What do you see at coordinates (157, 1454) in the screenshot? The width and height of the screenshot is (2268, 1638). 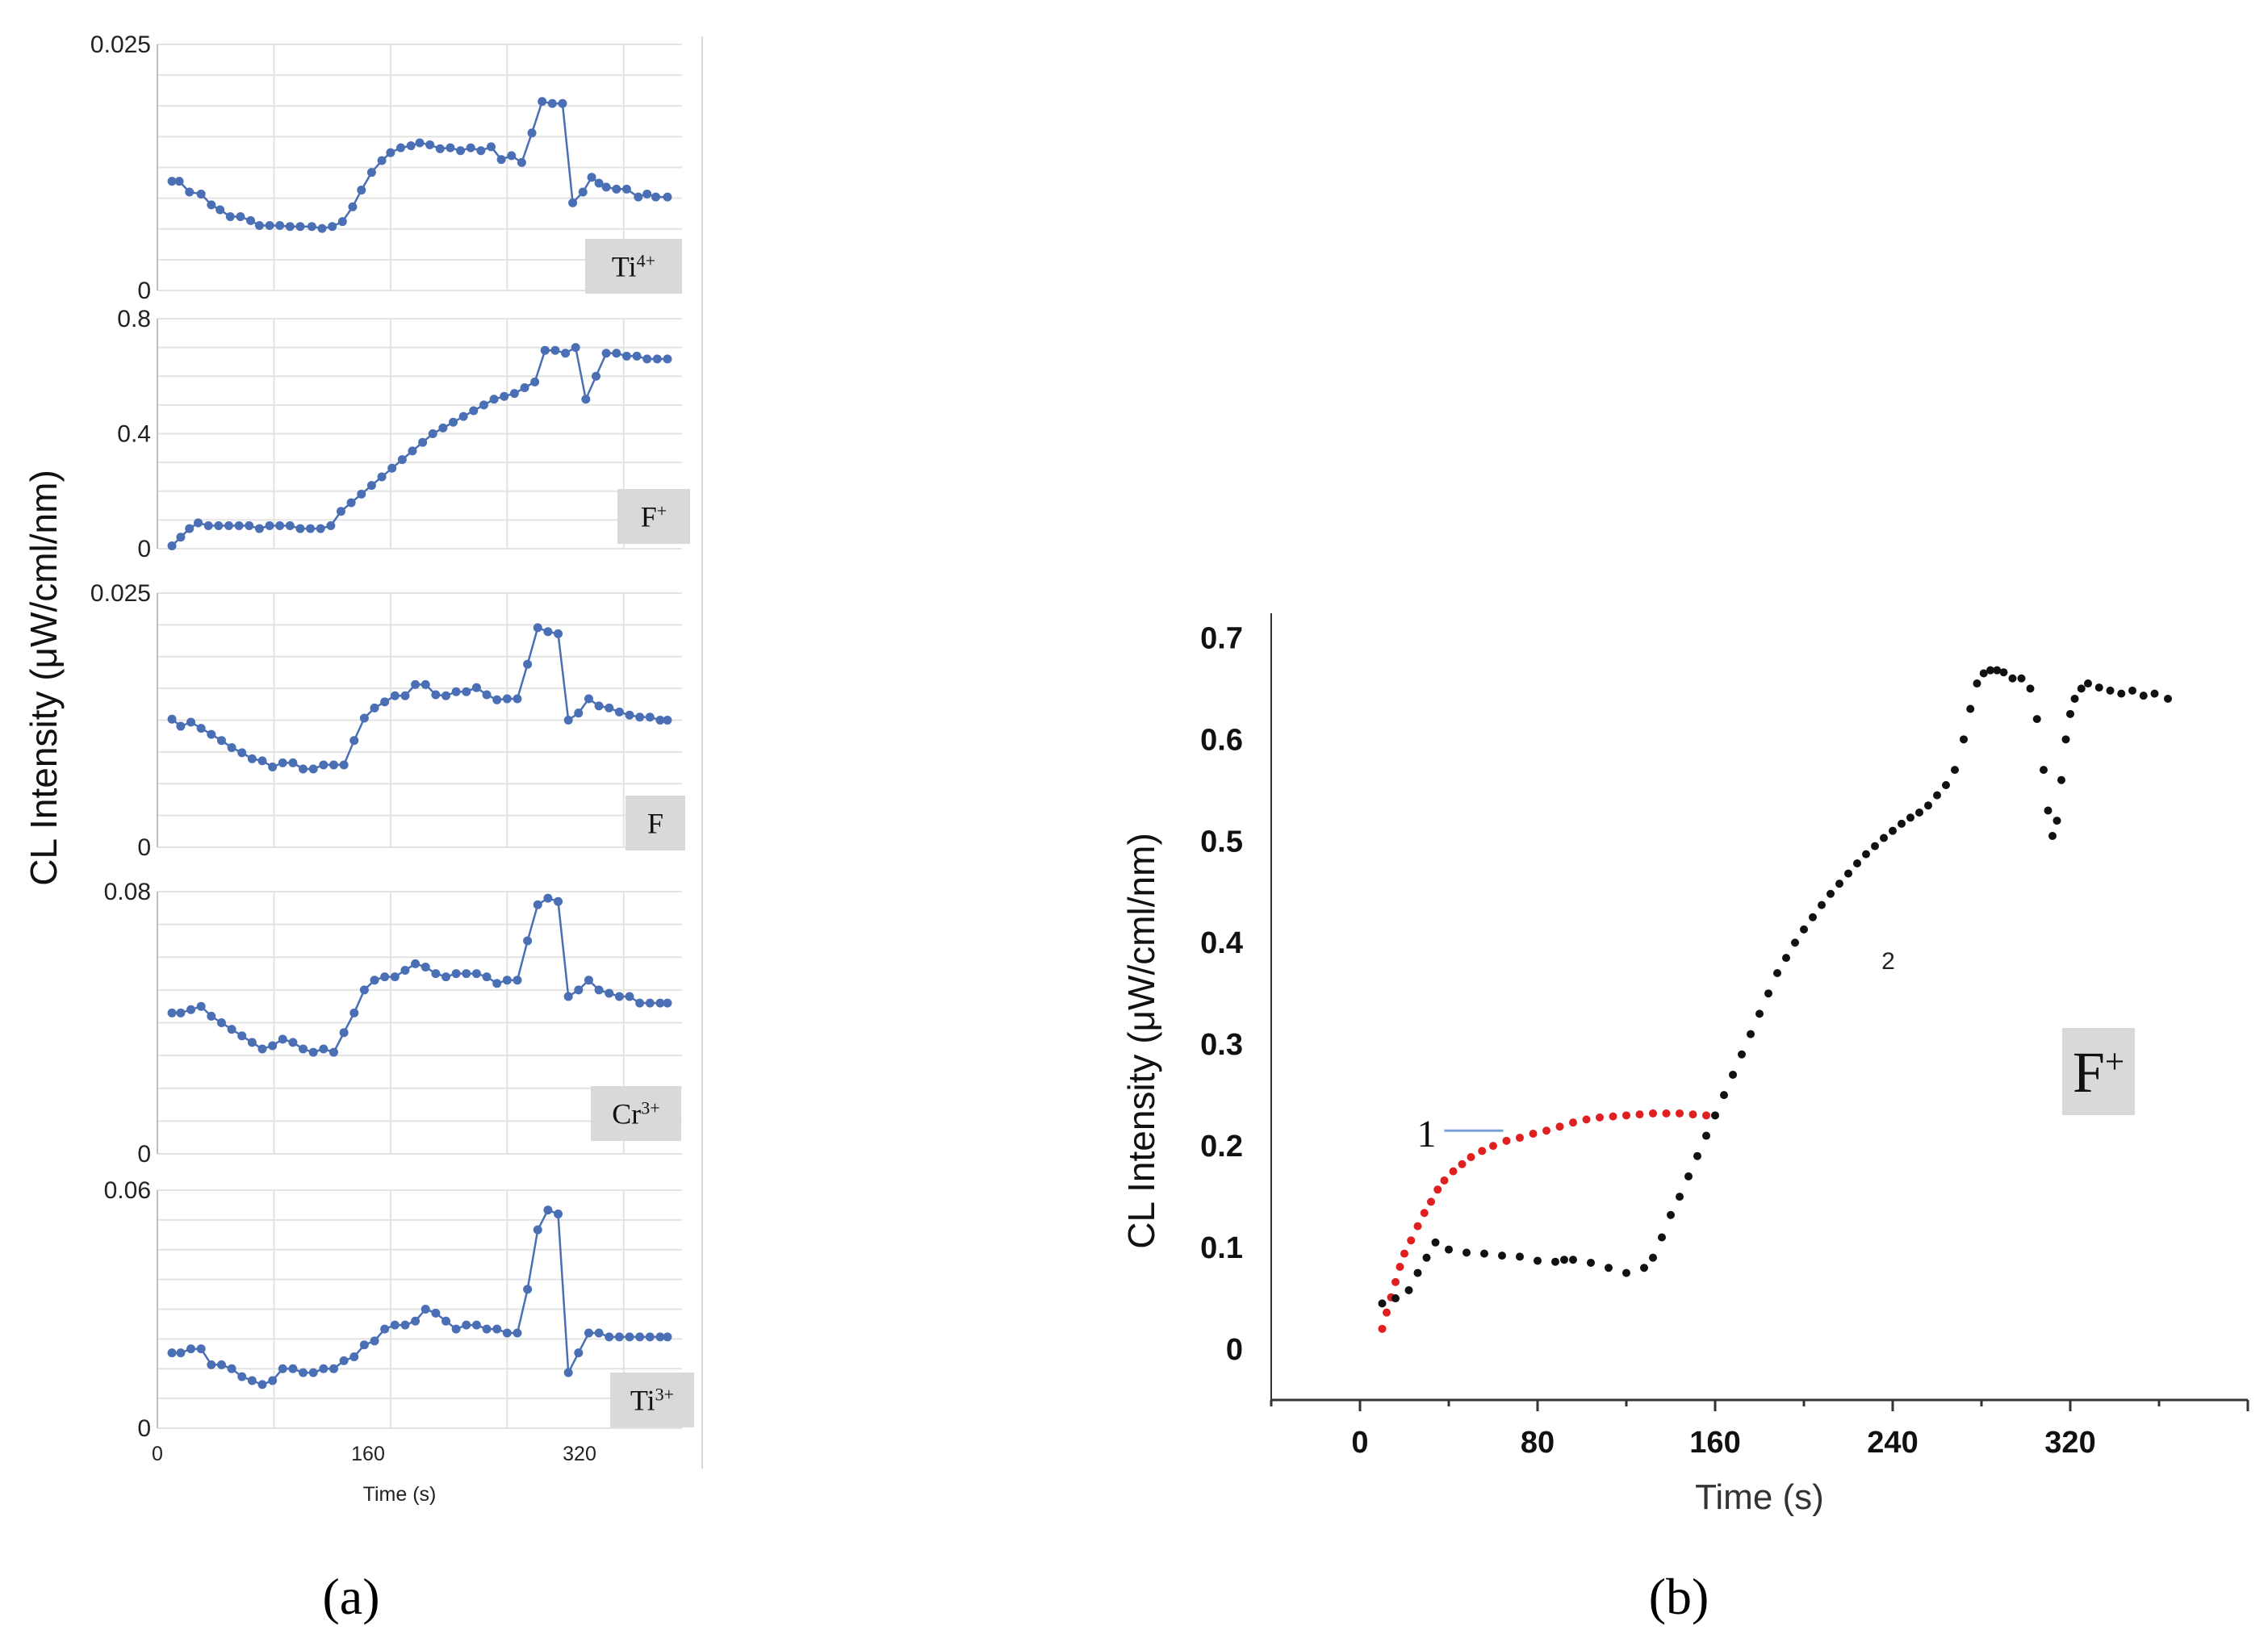 I see `panel-a-xtick-0: 0` at bounding box center [157, 1454].